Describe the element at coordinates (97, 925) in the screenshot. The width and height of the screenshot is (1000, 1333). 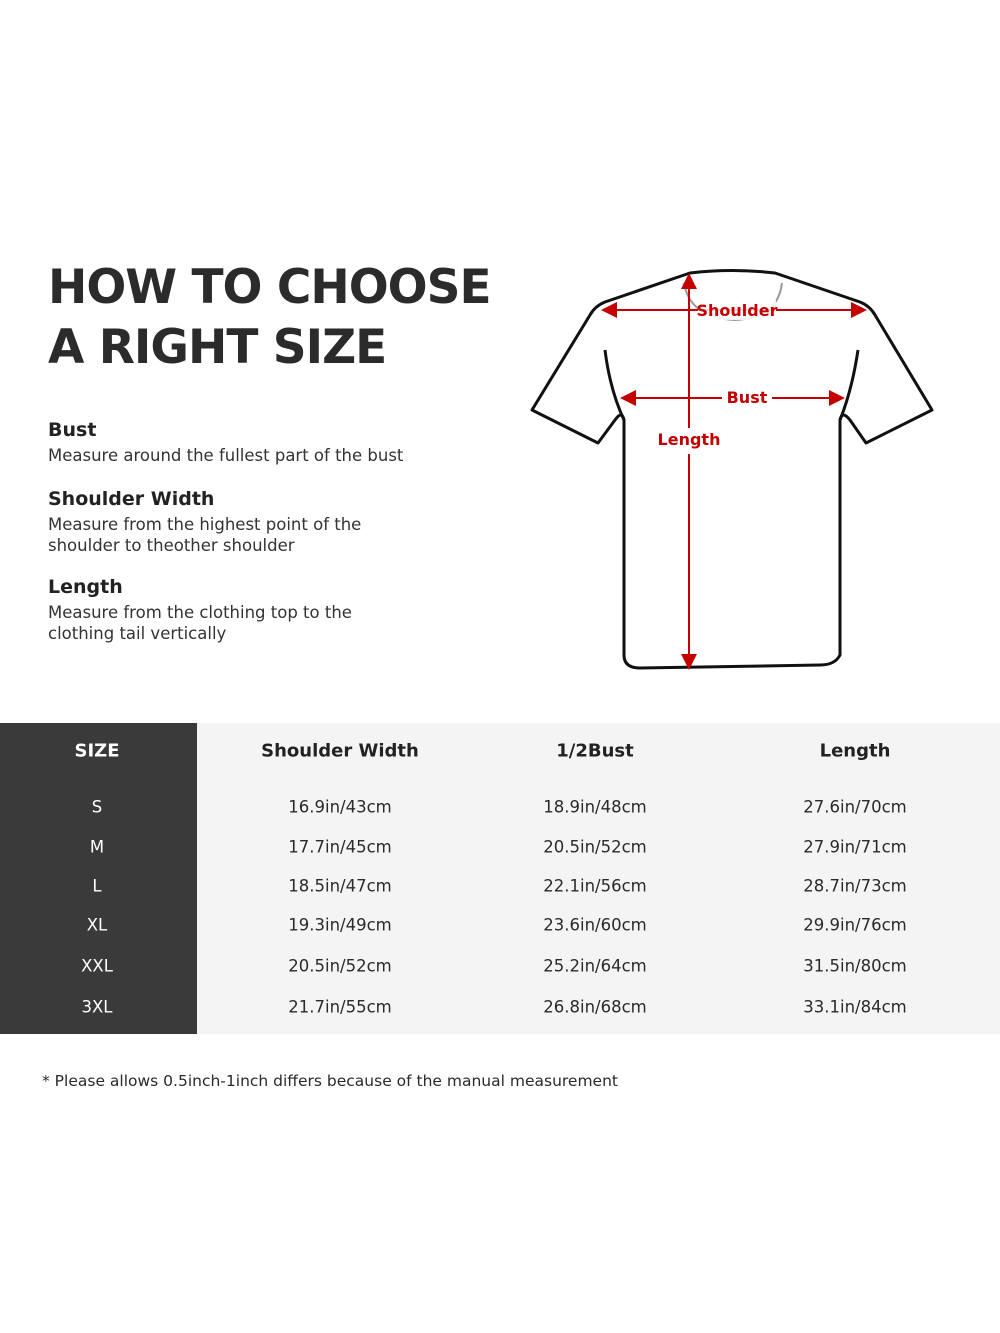
I see `size-label: XL` at that location.